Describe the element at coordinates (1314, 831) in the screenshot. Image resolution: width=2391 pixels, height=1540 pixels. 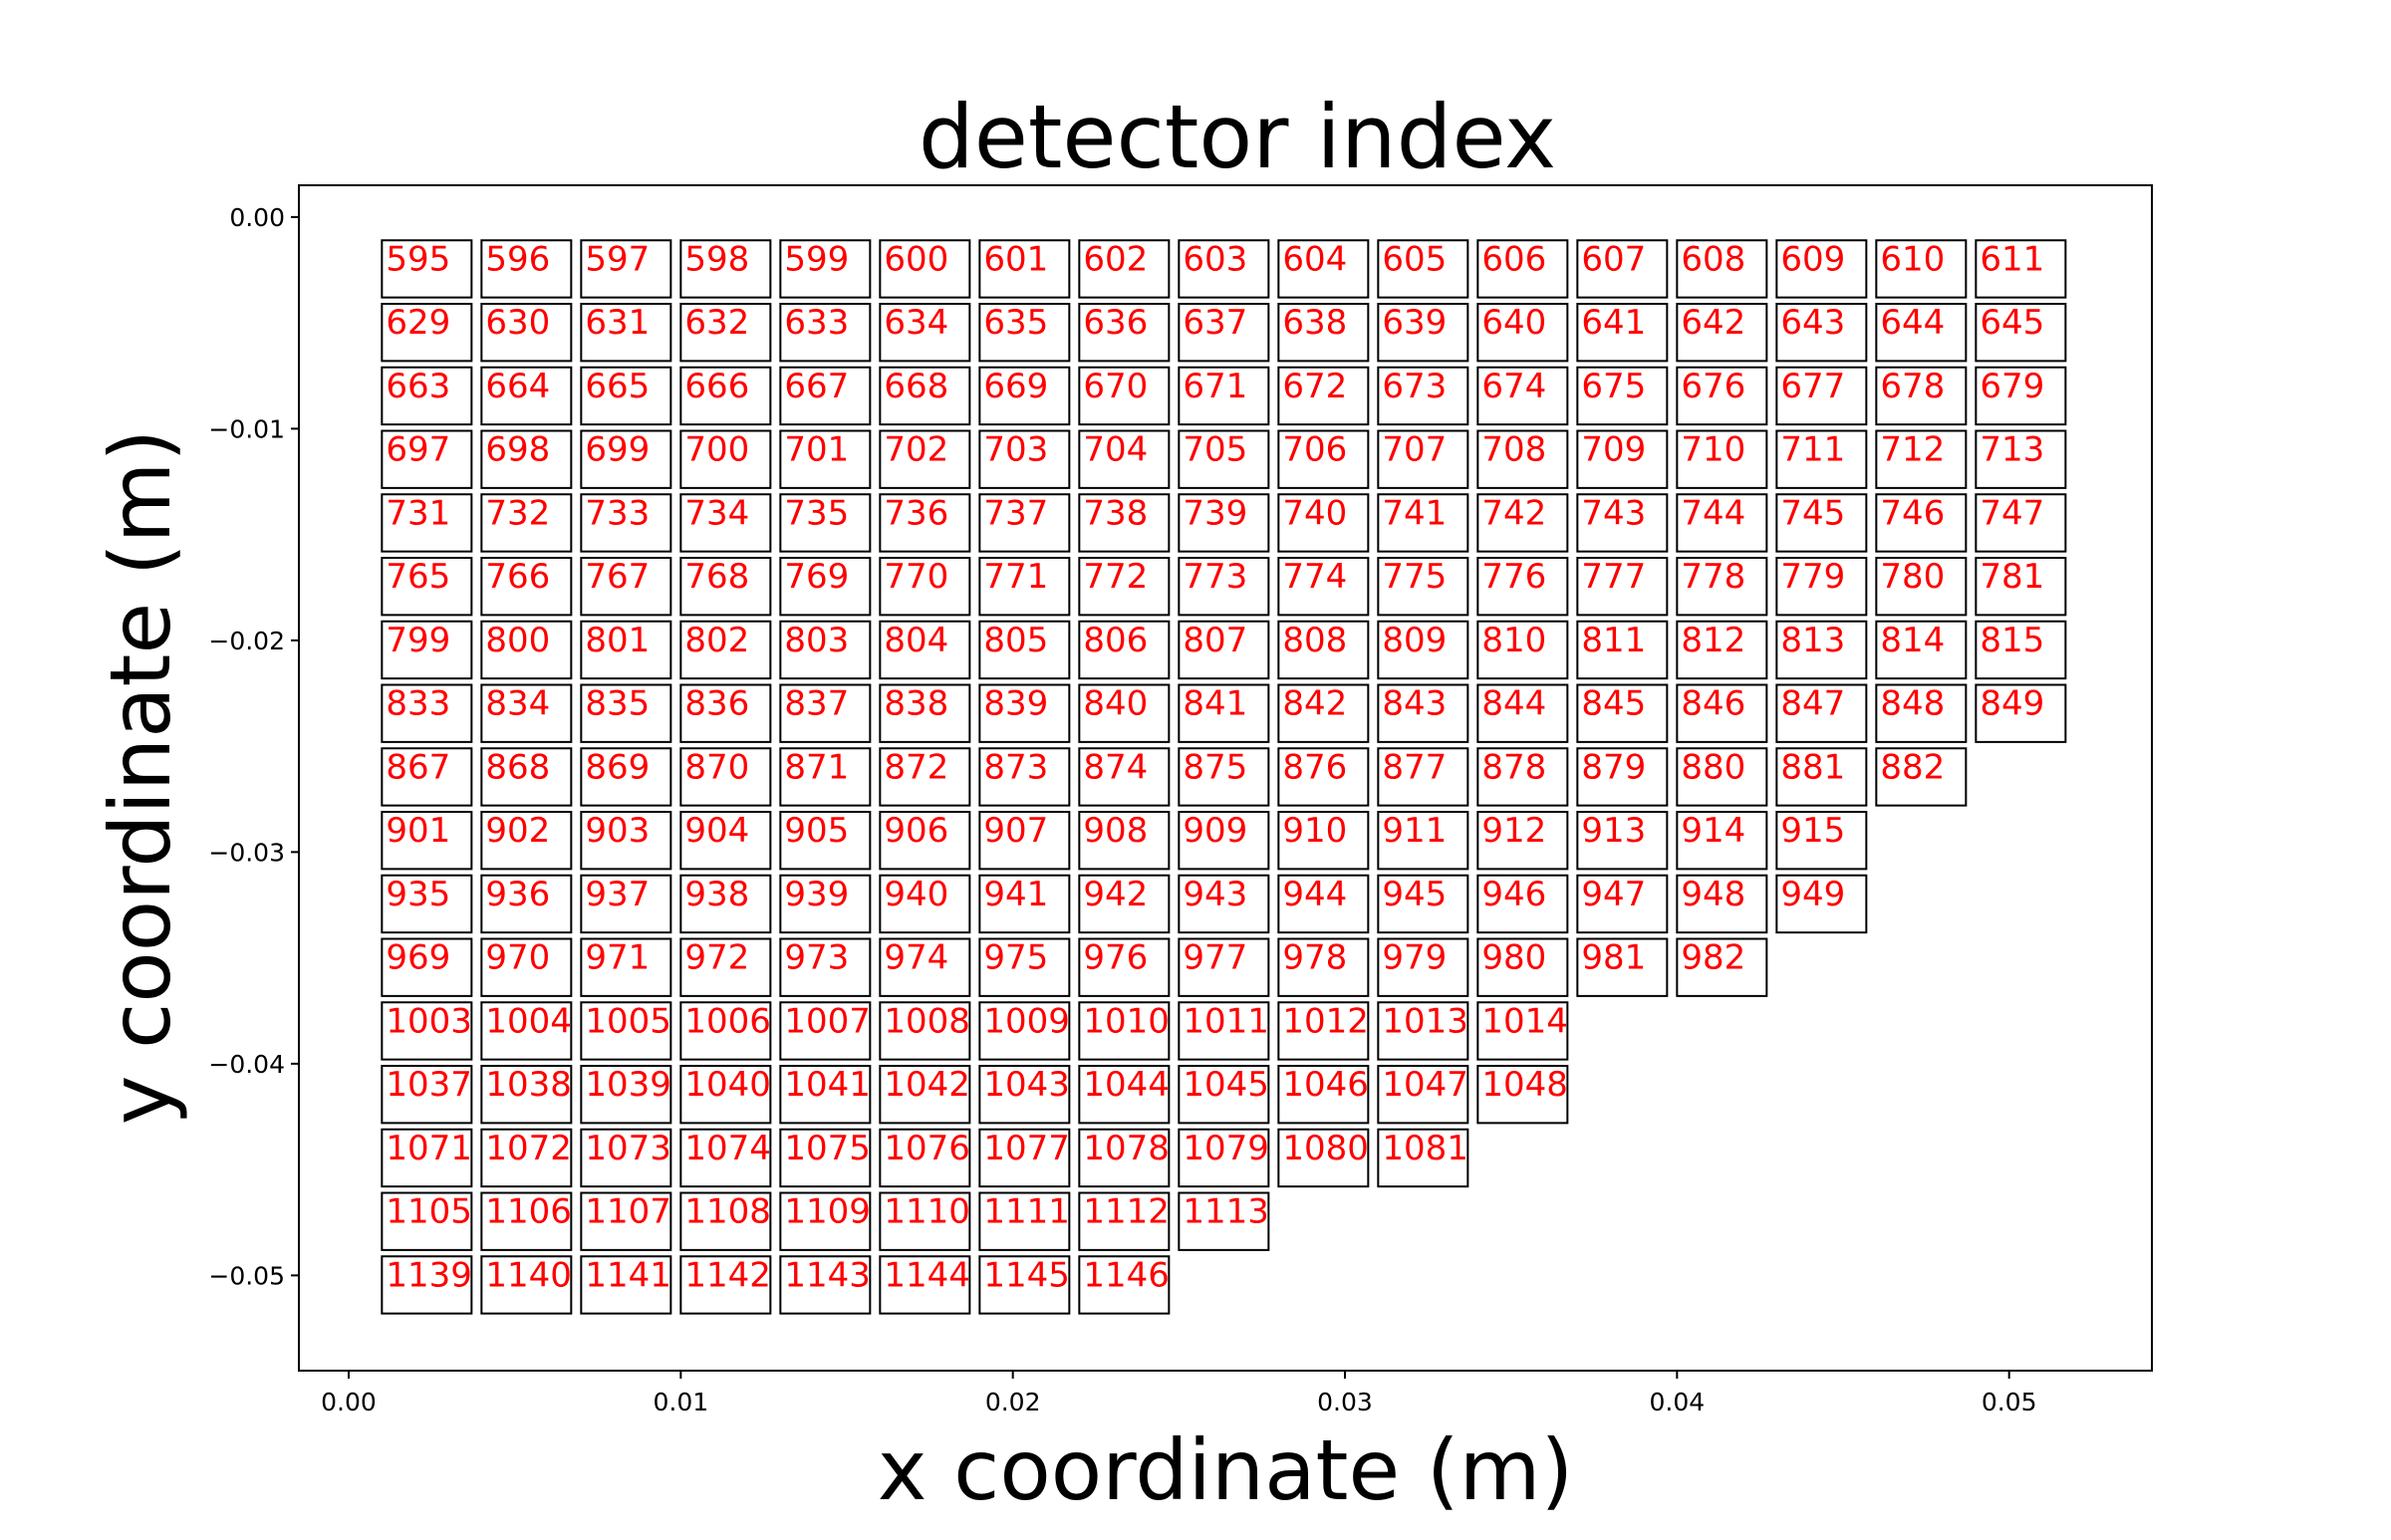
I see `detector-index-label: 910` at that location.